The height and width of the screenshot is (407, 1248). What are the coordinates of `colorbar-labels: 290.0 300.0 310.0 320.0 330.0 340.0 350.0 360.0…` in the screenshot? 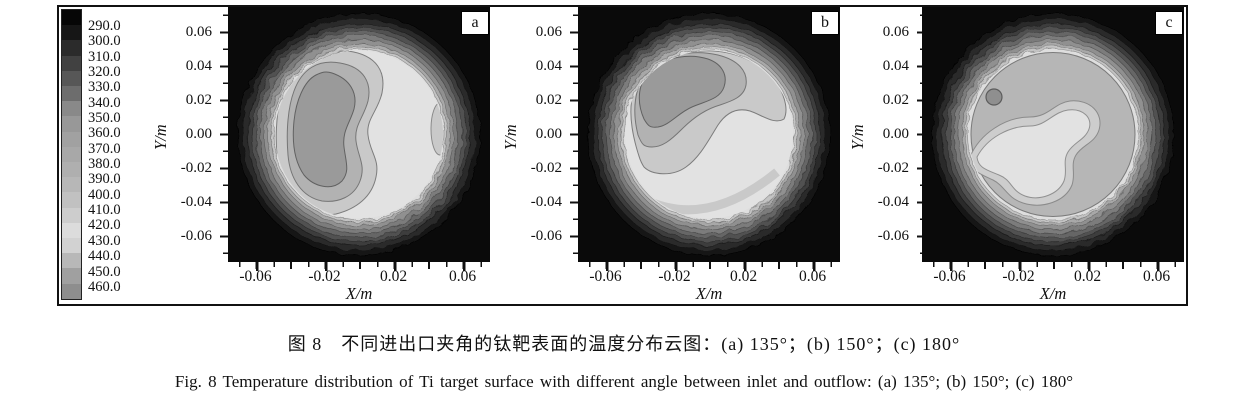 It's located at (115, 157).